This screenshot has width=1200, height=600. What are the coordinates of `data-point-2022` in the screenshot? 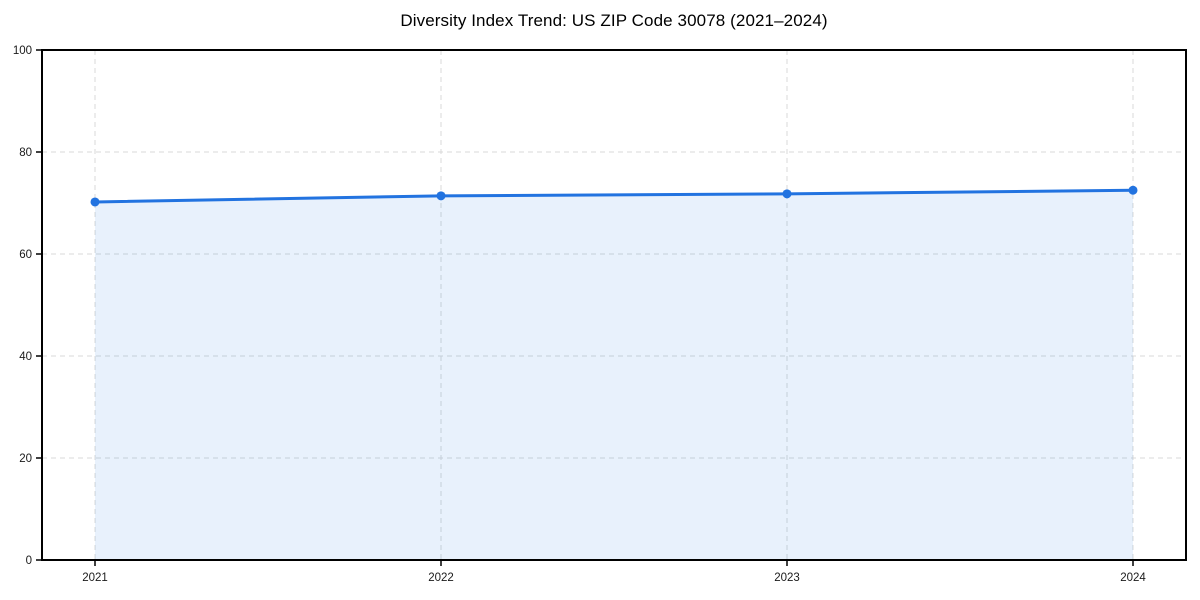 It's located at (441, 196).